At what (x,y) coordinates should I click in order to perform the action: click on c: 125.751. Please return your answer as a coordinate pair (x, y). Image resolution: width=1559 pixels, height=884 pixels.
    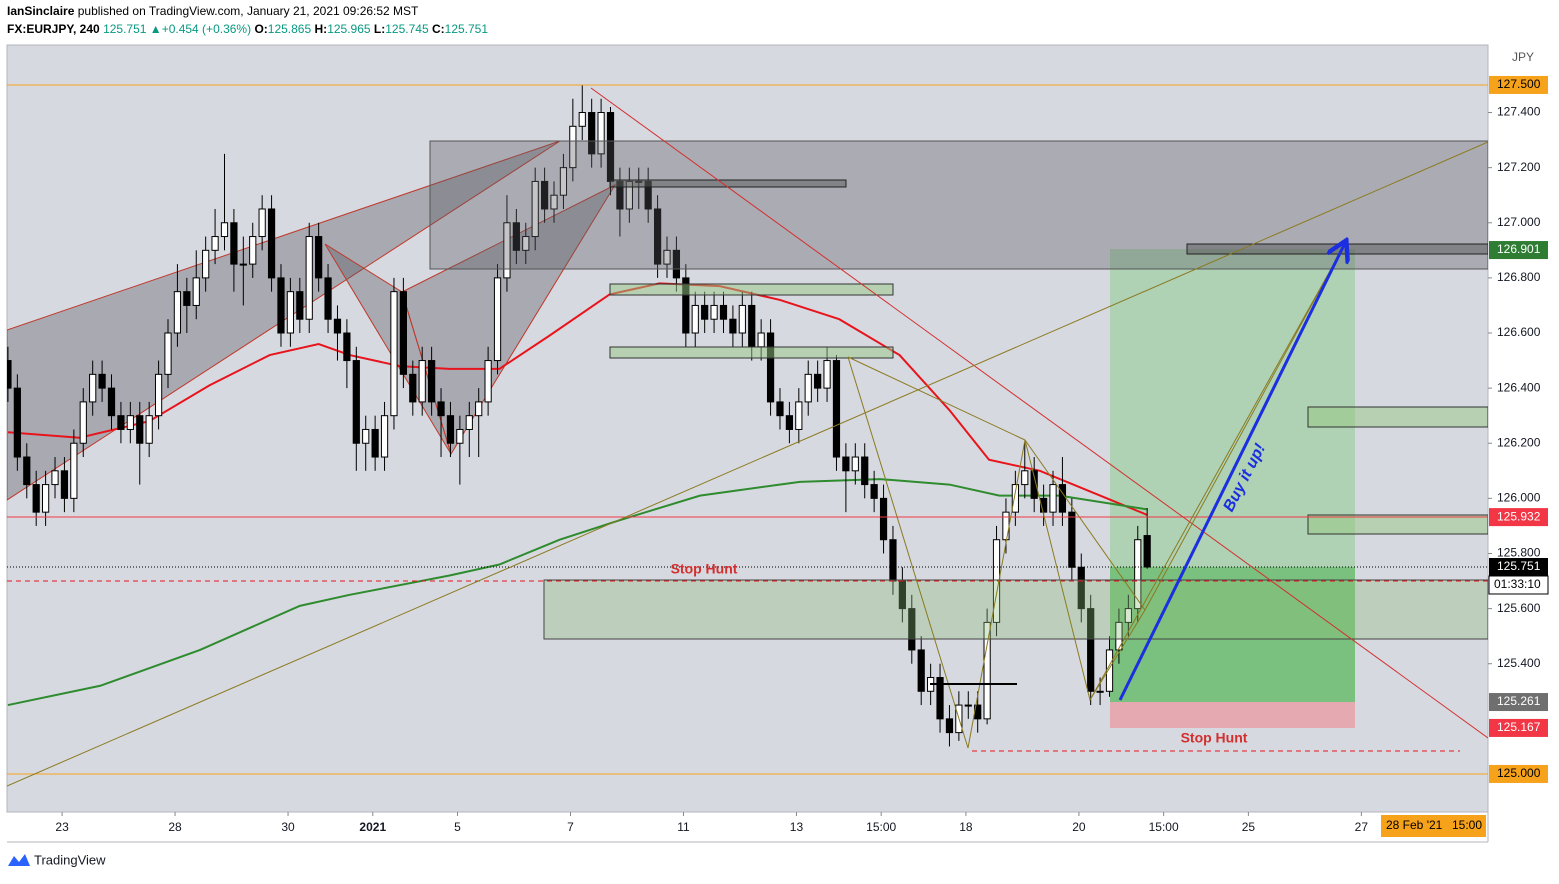
    Looking at the image, I should click on (467, 29).